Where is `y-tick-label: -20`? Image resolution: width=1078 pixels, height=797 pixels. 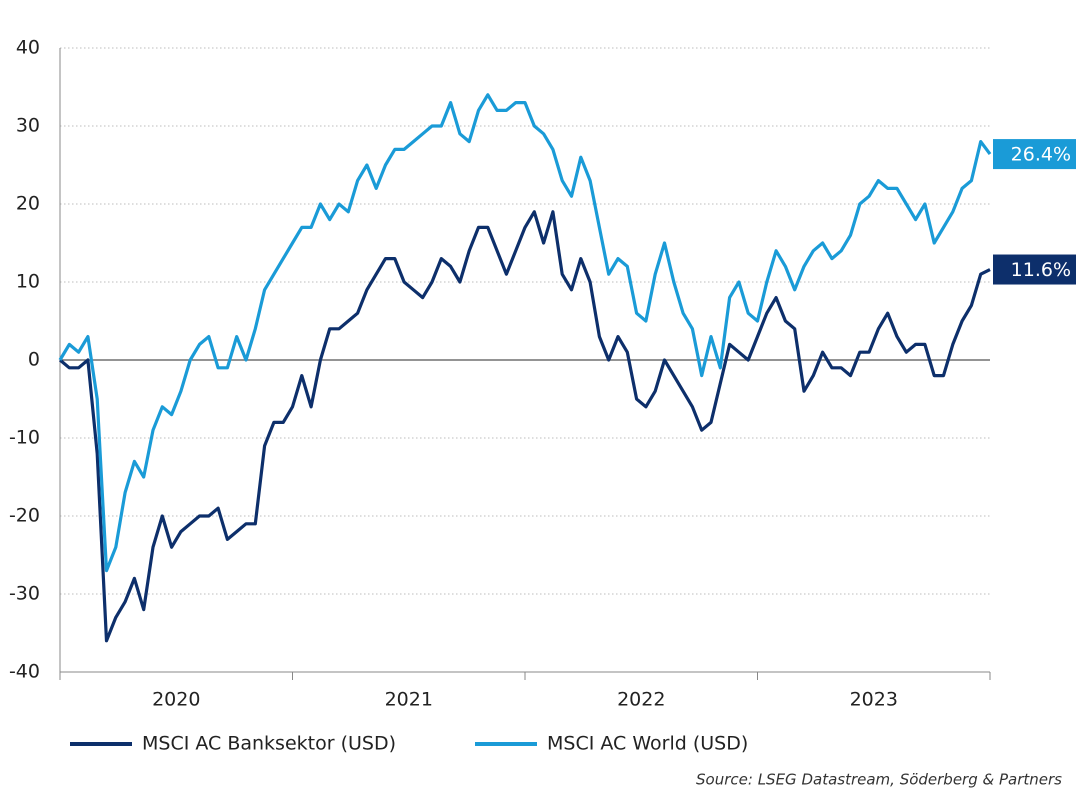 y-tick-label: -20 is located at coordinates (24, 516).